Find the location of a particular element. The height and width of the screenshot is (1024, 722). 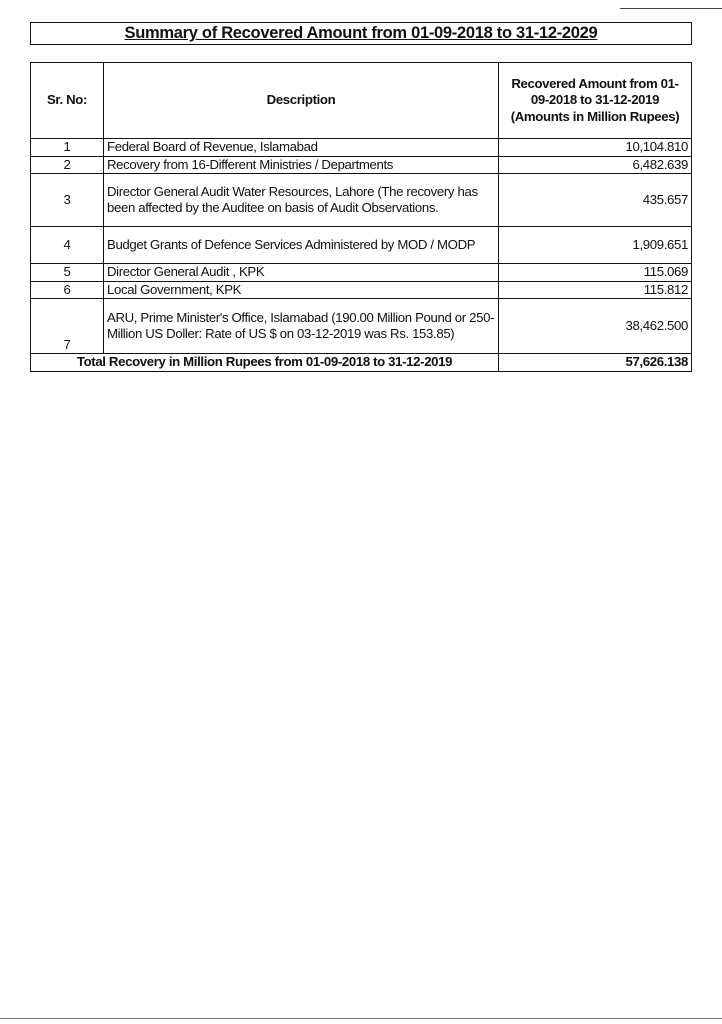

description-cell: Local Government, KPK is located at coordinates (301, 289).